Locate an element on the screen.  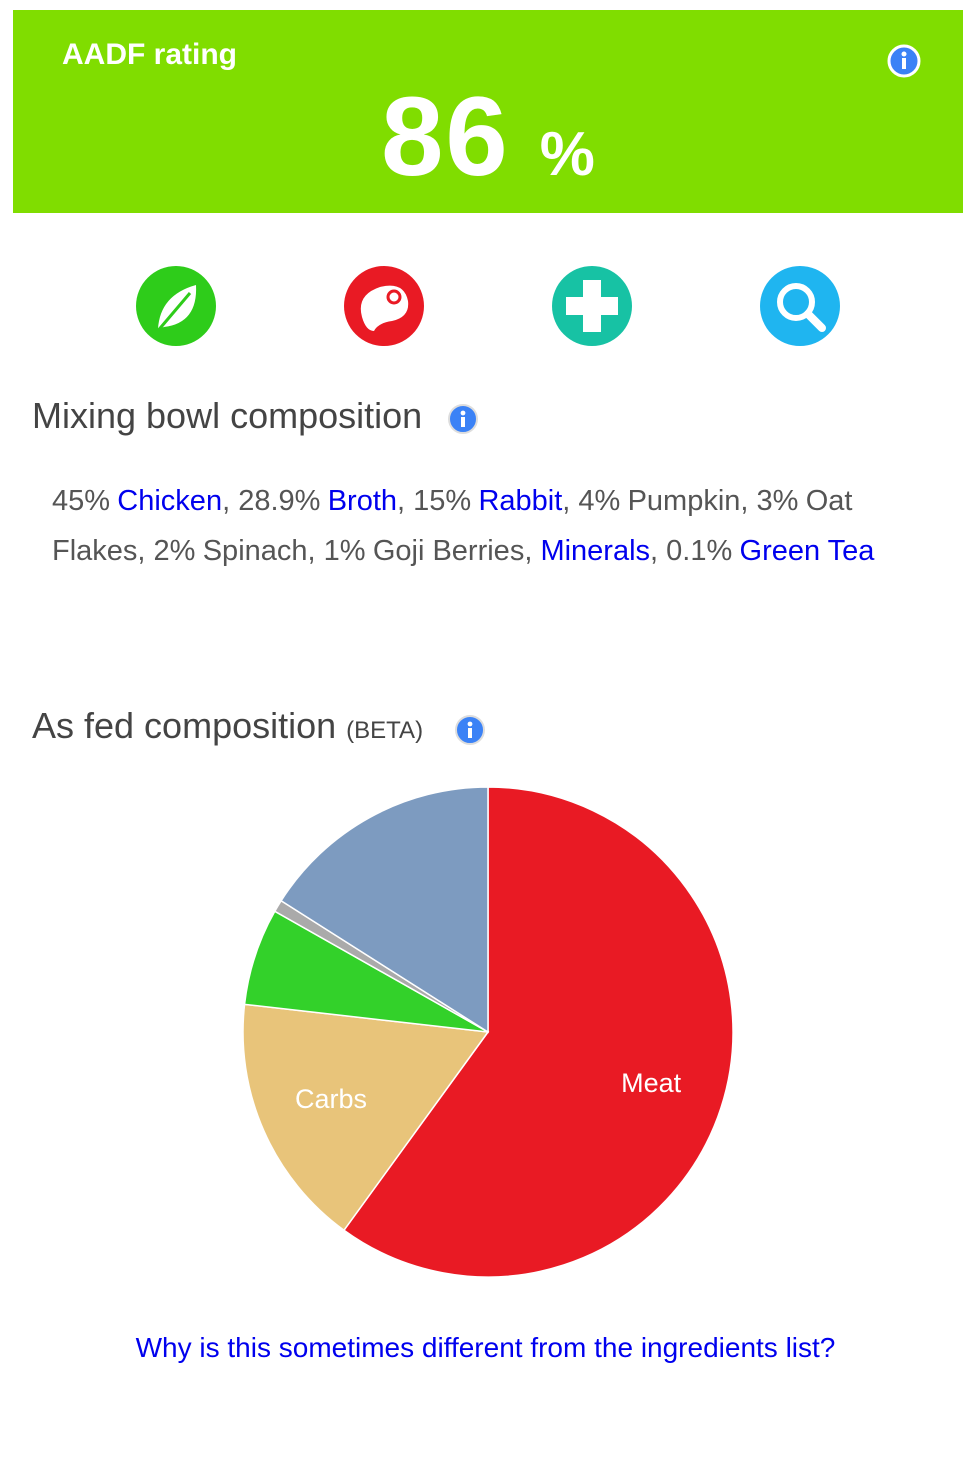
rating-score: 86% is located at coordinates (488, 136).